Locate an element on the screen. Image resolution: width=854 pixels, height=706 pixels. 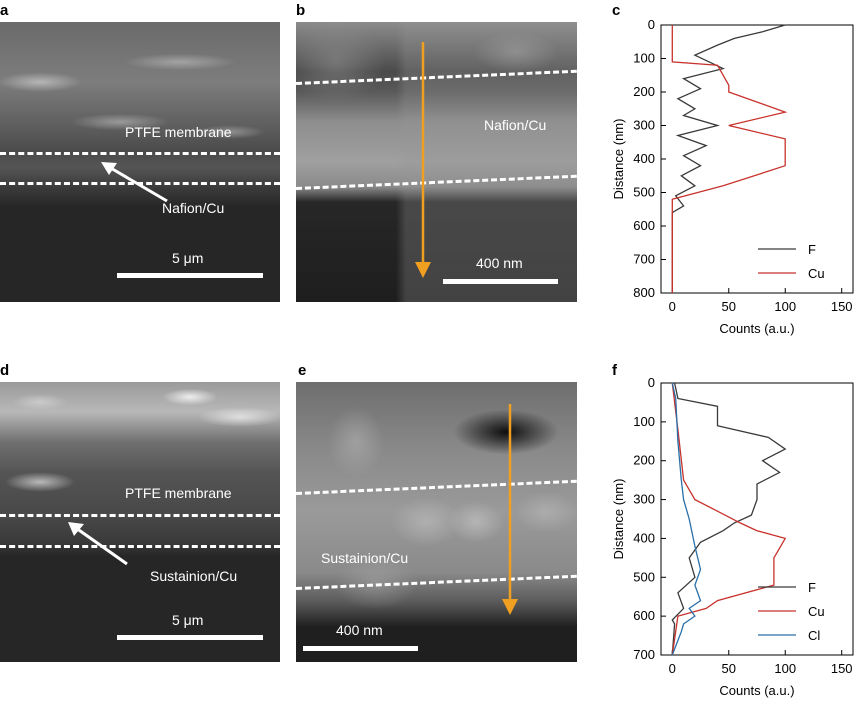
panel-letter-f: f is located at coordinates (614, 370).